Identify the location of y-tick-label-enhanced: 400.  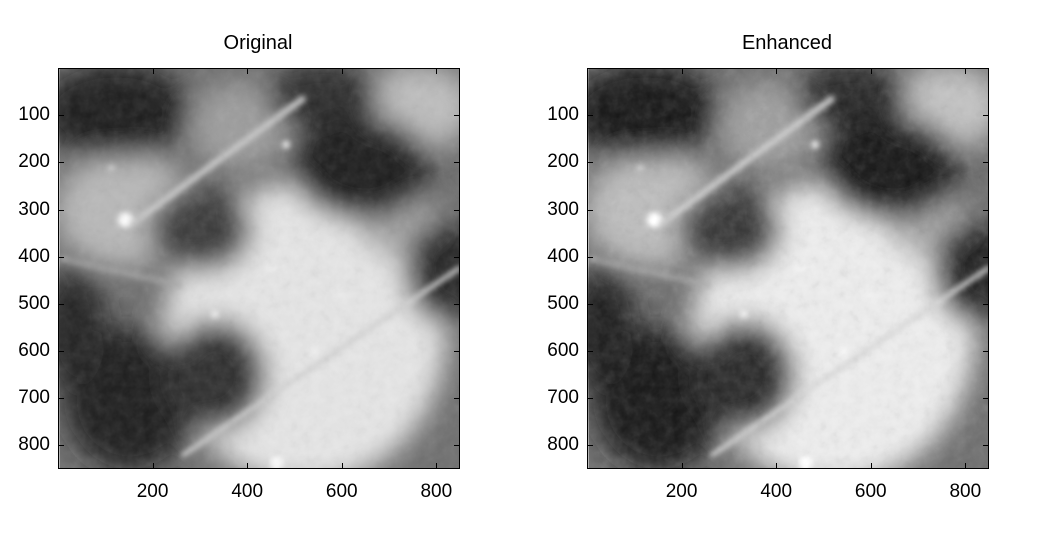
(563, 256).